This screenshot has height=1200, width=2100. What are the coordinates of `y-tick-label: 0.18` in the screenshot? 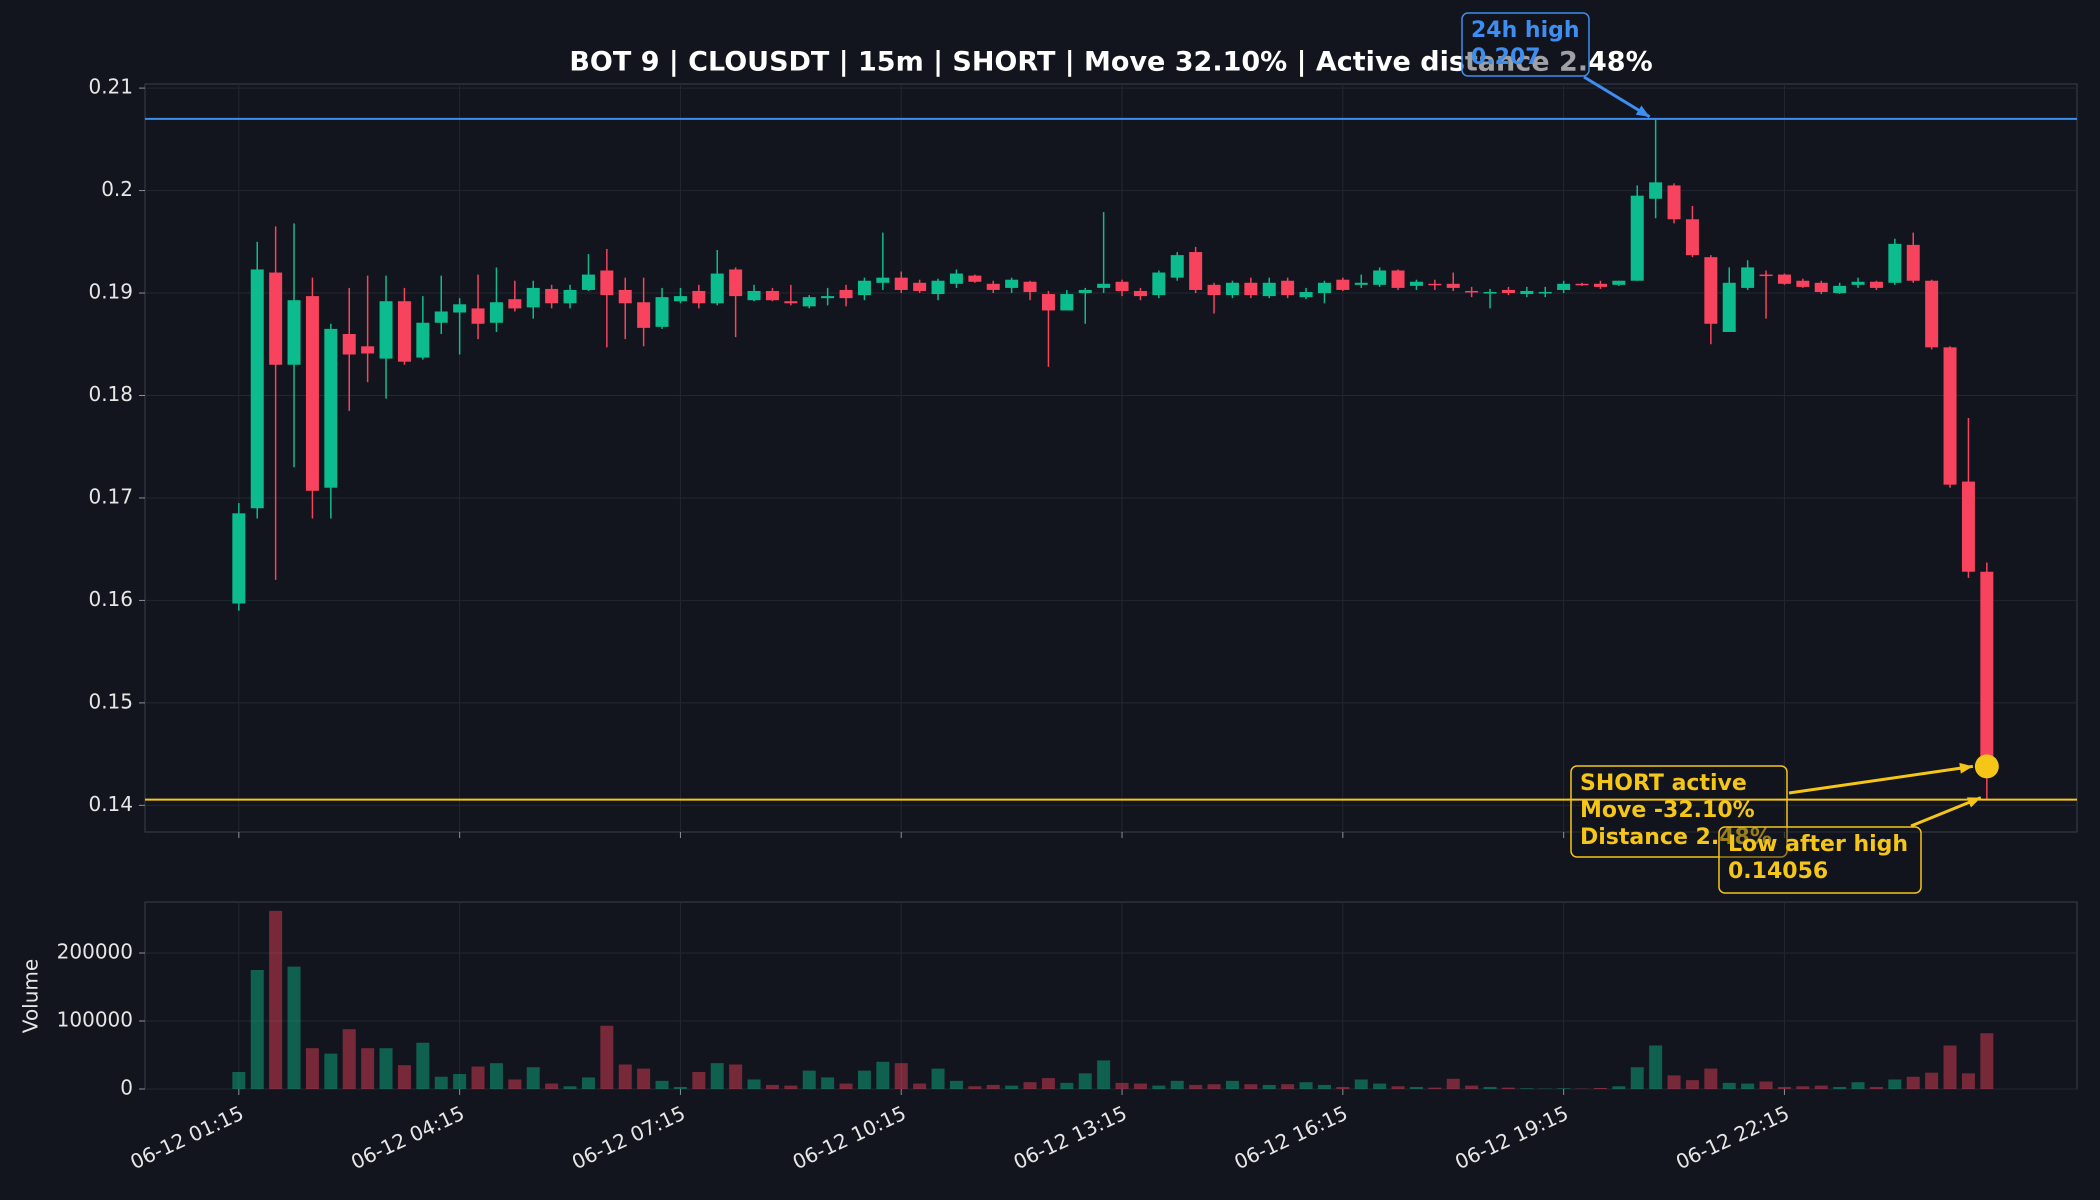 It's located at (110, 394).